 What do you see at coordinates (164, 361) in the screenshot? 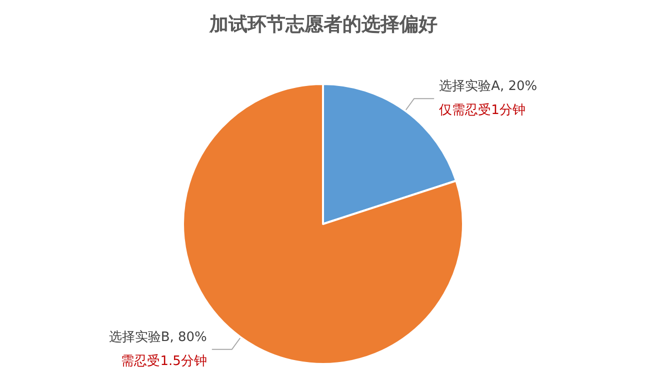
I see `text: 需忍受1.5分钟` at bounding box center [164, 361].